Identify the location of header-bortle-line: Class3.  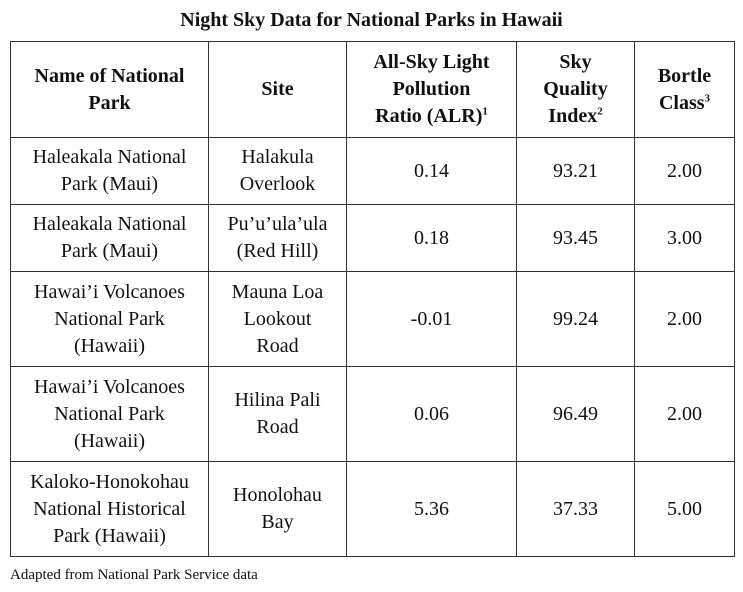
(684, 103).